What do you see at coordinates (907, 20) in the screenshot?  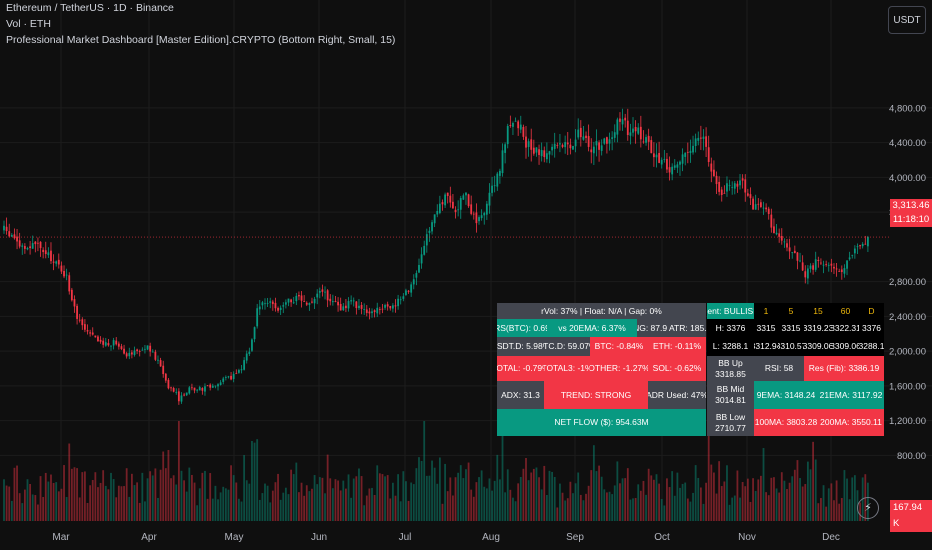 I see `currency-button: USDT` at bounding box center [907, 20].